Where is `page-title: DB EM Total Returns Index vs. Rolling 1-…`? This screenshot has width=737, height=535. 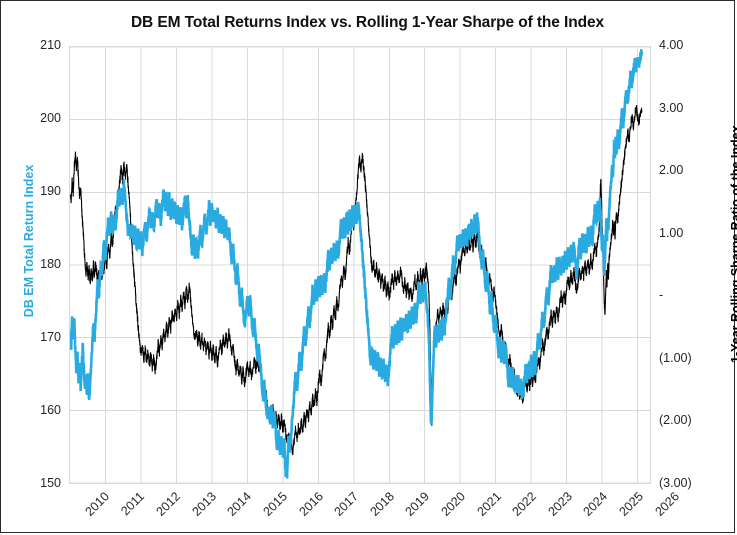
page-title: DB EM Total Returns Index vs. Rolling 1-… is located at coordinates (367, 22).